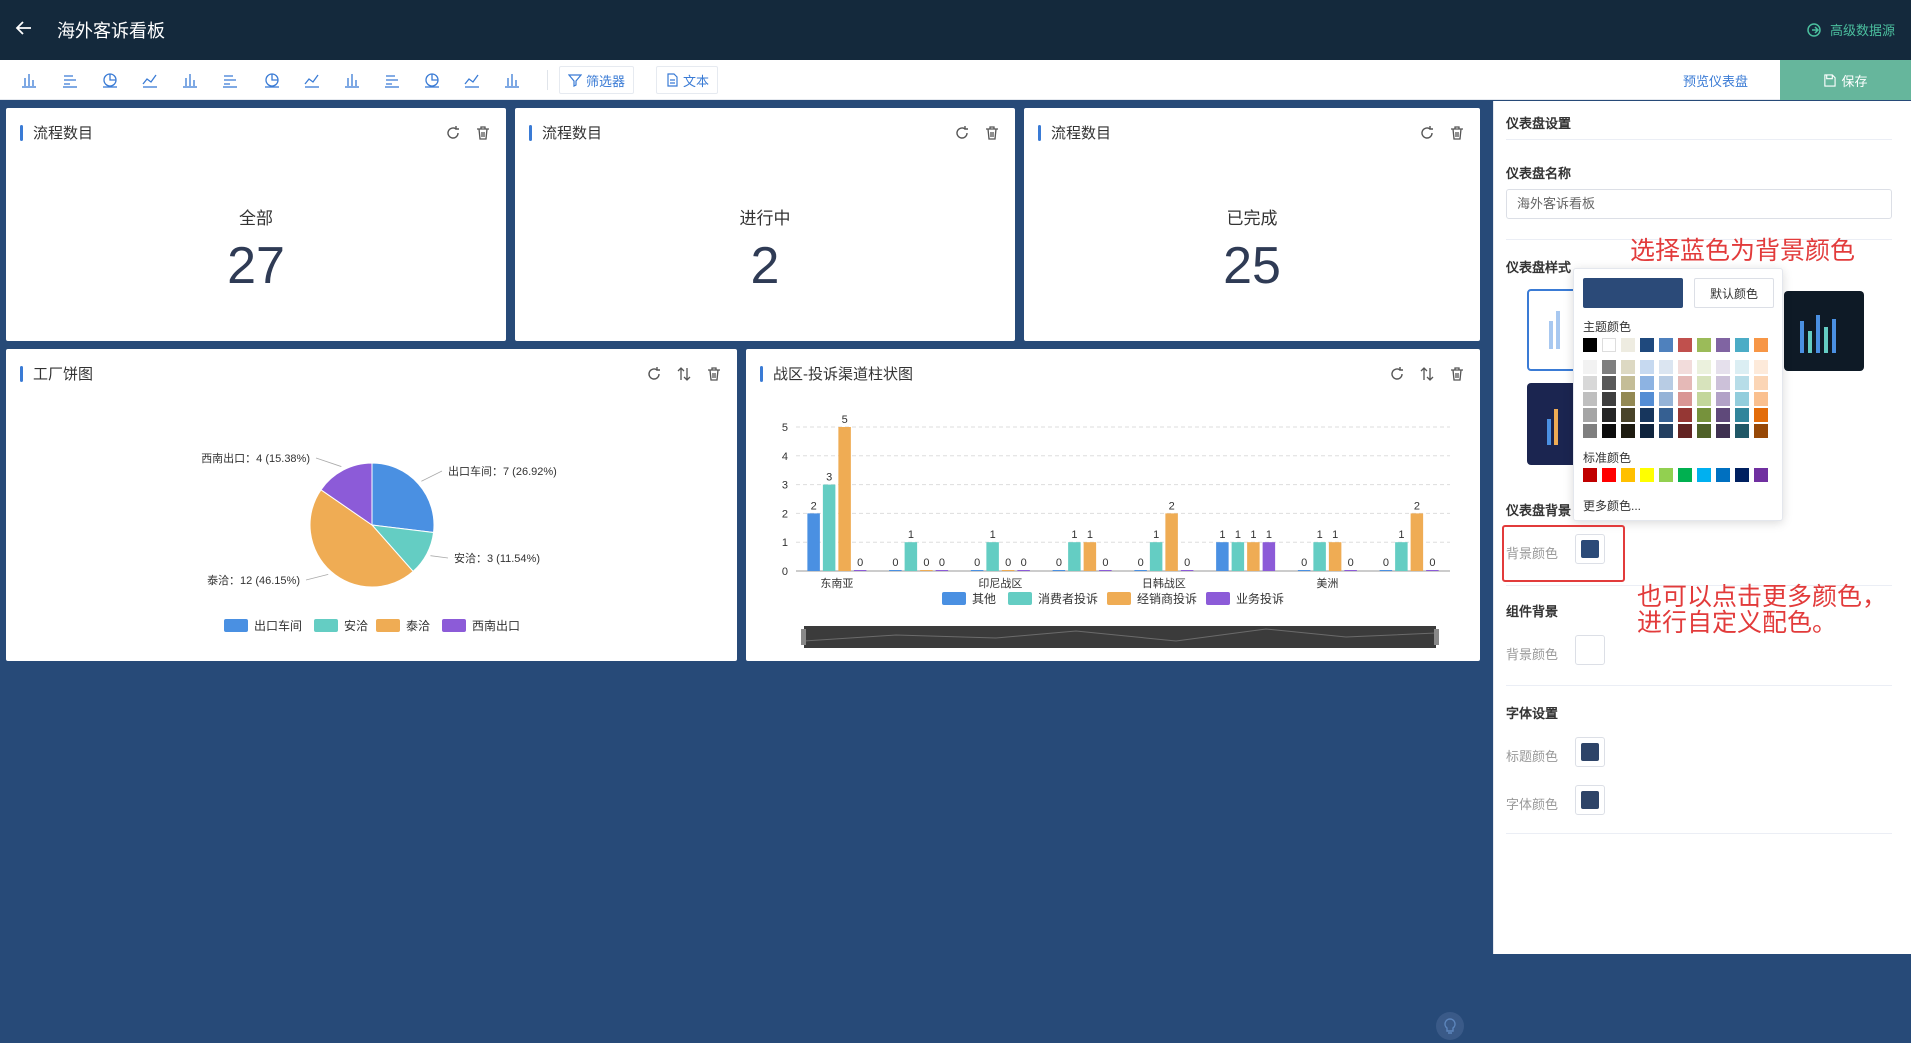  Describe the element at coordinates (110, 80) in the screenshot. I see `pie-chart-icon` at that location.